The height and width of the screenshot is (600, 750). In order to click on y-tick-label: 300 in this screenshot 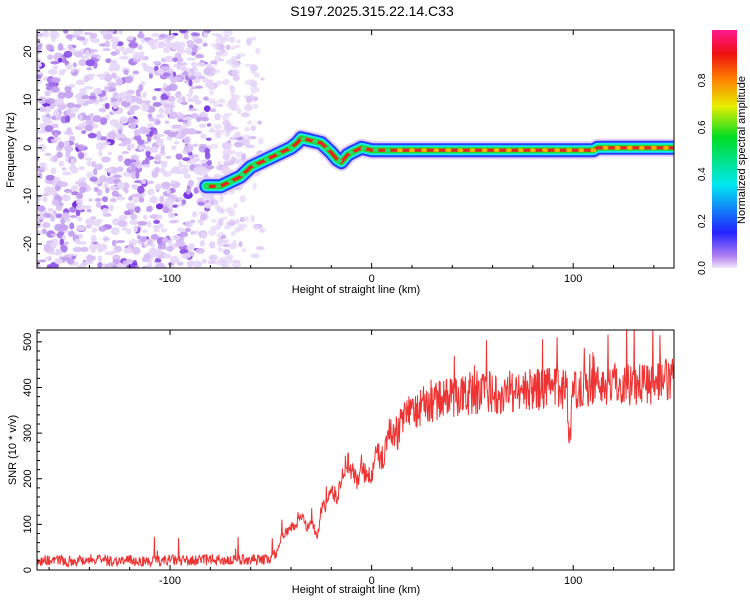, I will do `click(28, 433)`.